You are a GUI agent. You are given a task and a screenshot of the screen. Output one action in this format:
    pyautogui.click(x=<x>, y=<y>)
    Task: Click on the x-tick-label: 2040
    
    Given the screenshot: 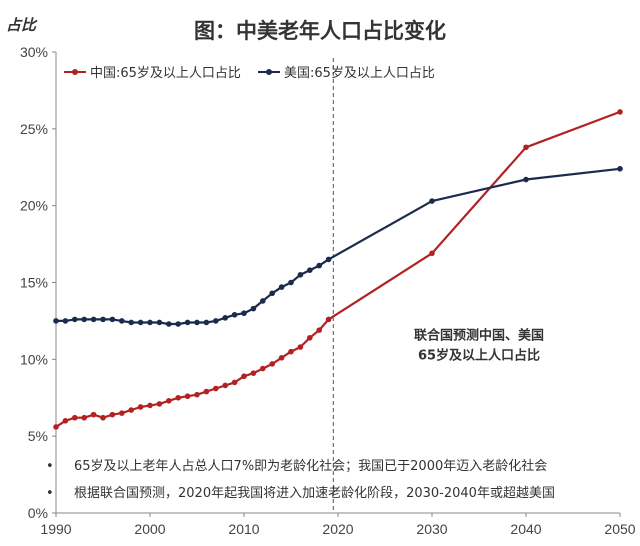 What is the action you would take?
    pyautogui.click(x=525, y=529)
    